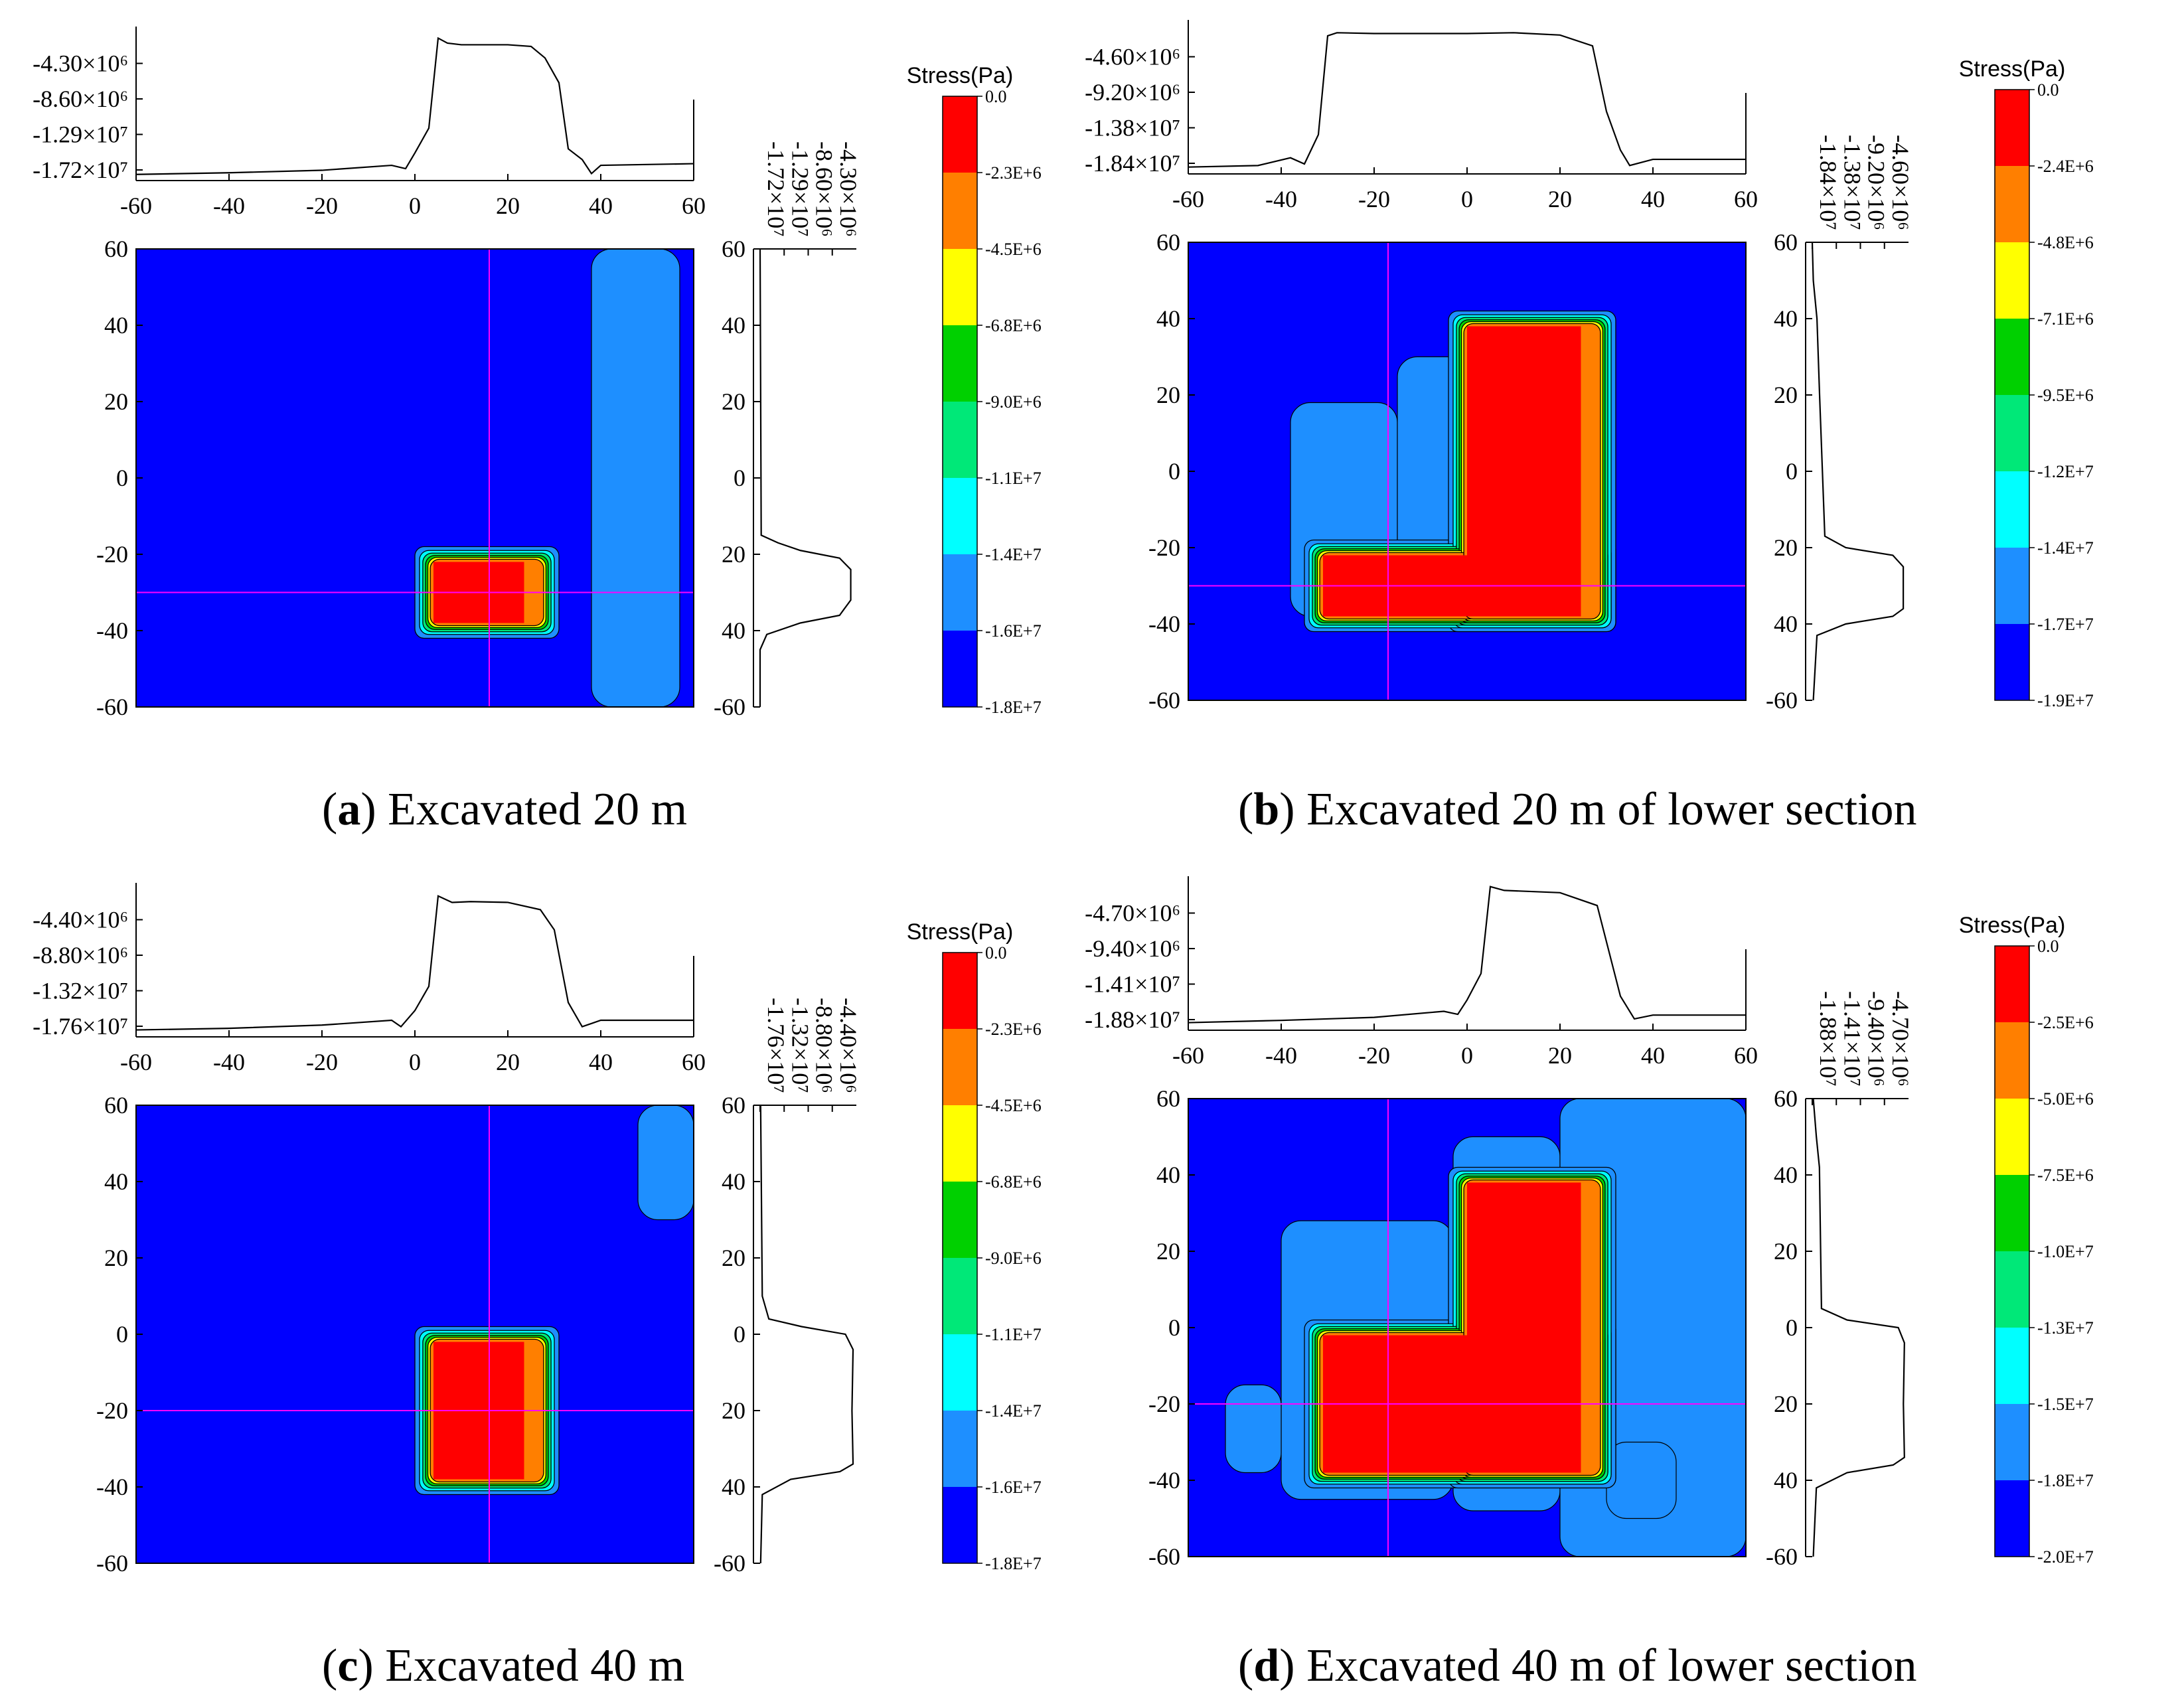 The height and width of the screenshot is (1700, 2184). What do you see at coordinates (1876, 182) in the screenshot?
I see `side-profile-tick-label: -9.20×10⁶` at bounding box center [1876, 182].